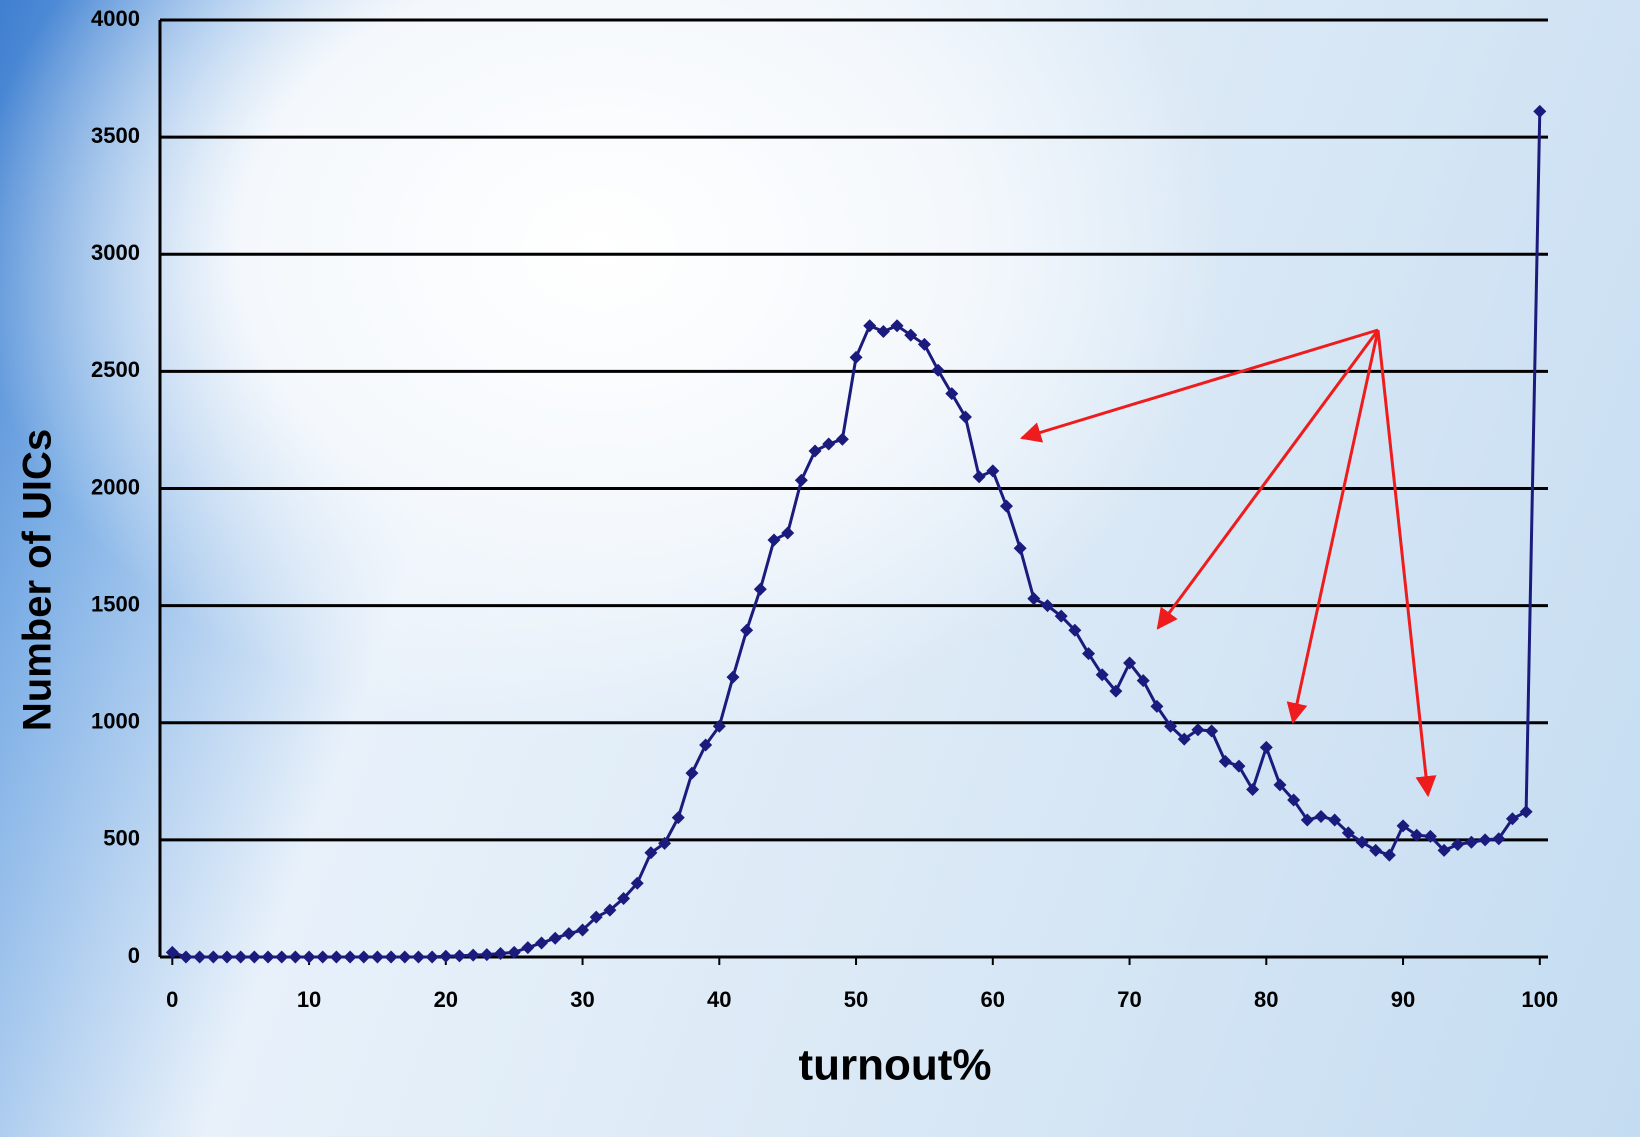 Image resolution: width=1640 pixels, height=1137 pixels. Describe the element at coordinates (115, 135) in the screenshot. I see `y-tick-label: 3500` at that location.